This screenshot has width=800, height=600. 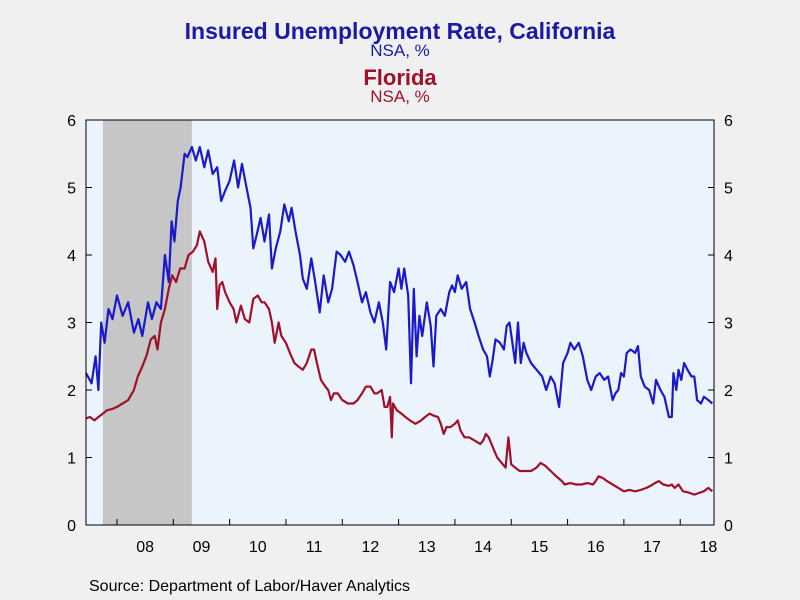 I want to click on x-tick-label: 09, so click(x=202, y=547).